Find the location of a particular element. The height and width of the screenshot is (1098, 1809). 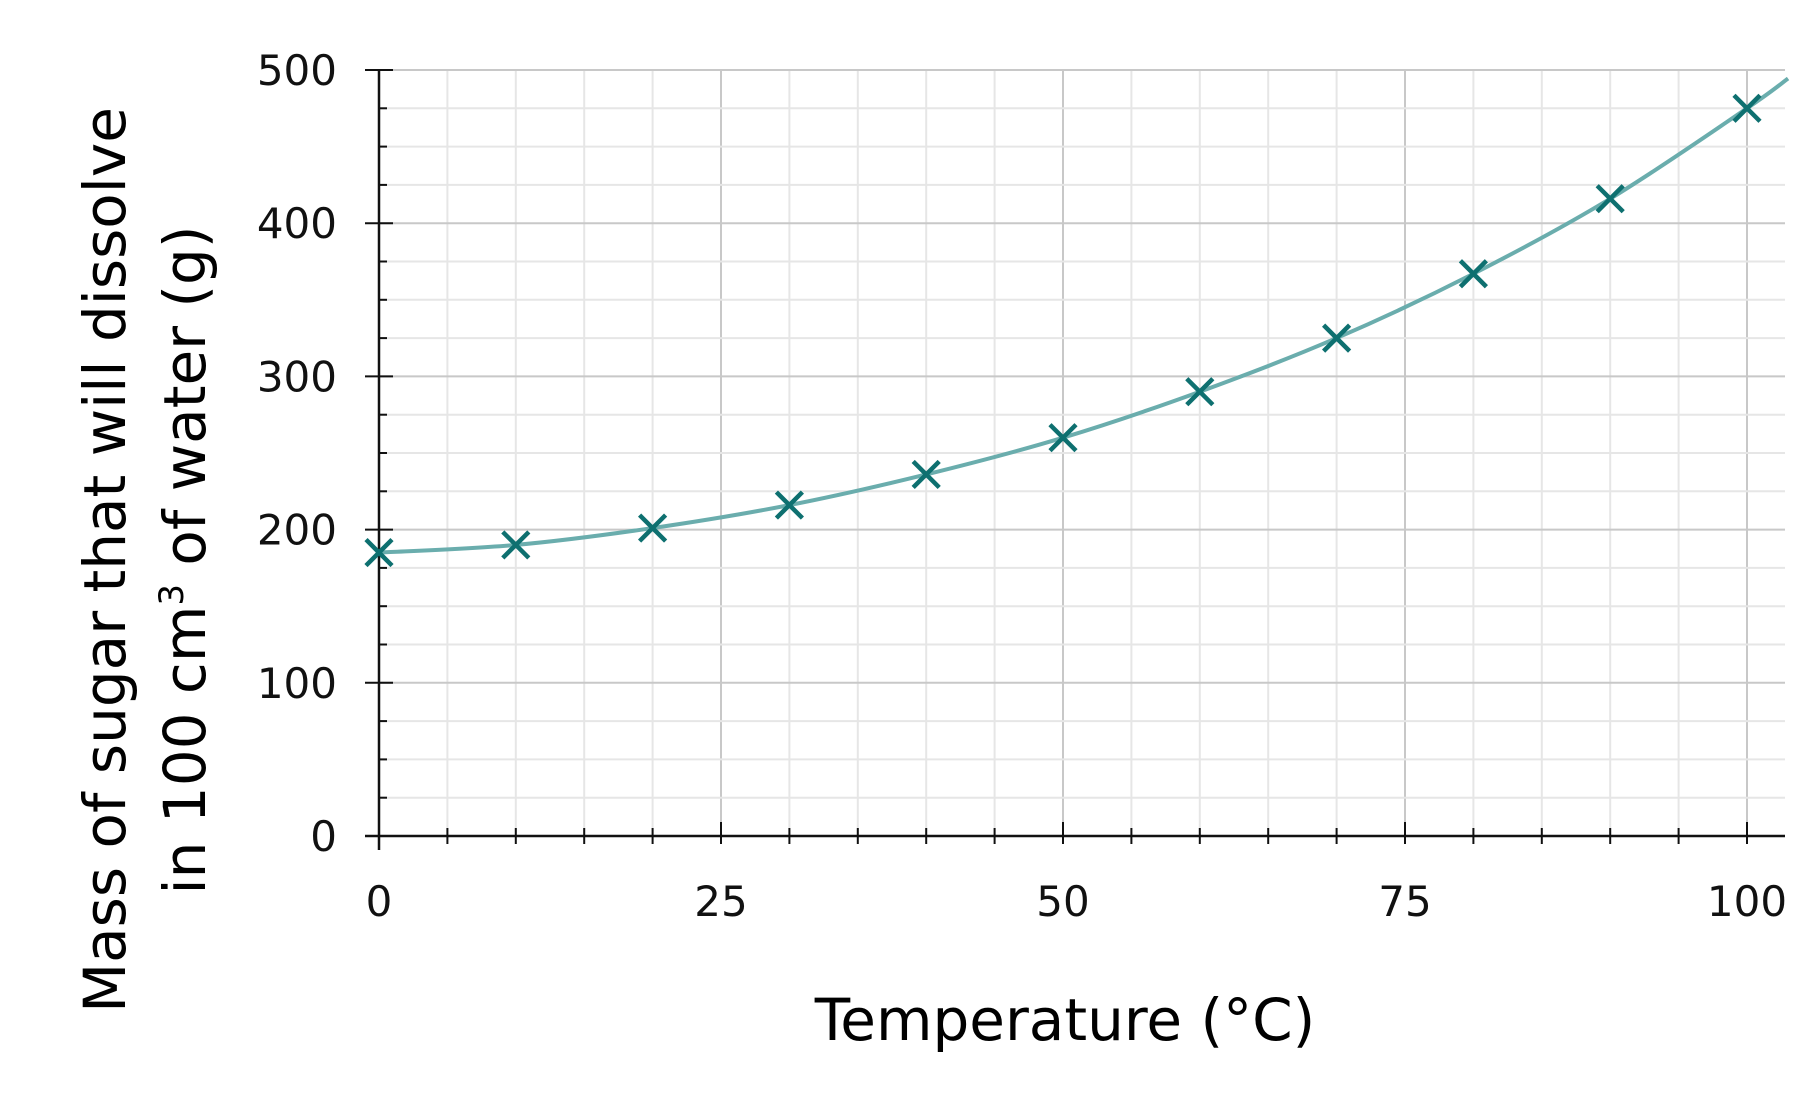

y-axis-title-line2: in 100 cm3 of water (g) is located at coordinates (185, 559).